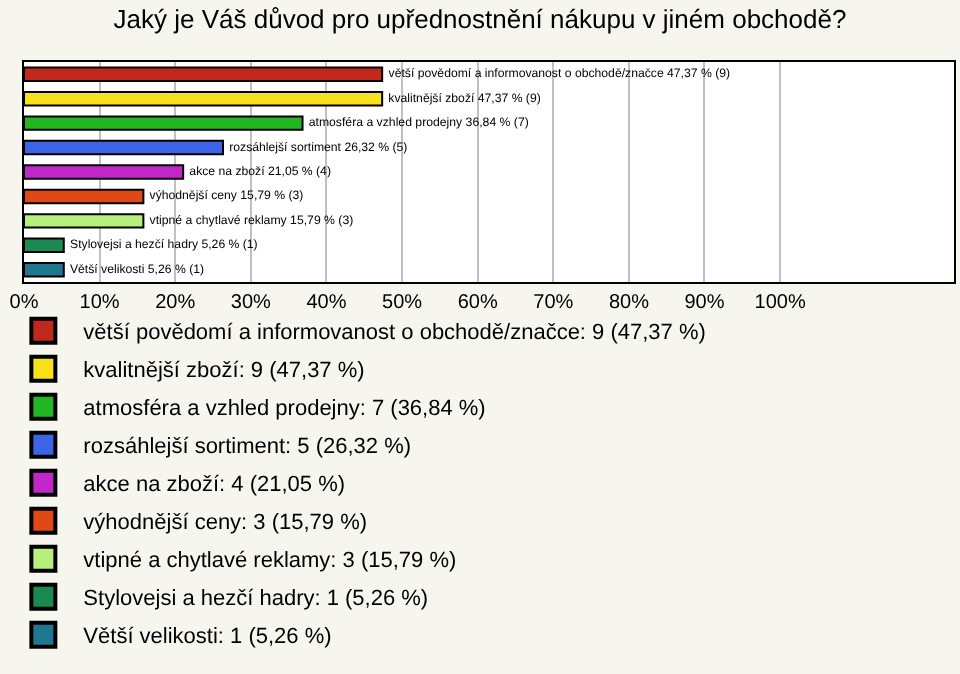 This screenshot has width=960, height=674. What do you see at coordinates (704, 303) in the screenshot?
I see `x-tick-label: 90%` at bounding box center [704, 303].